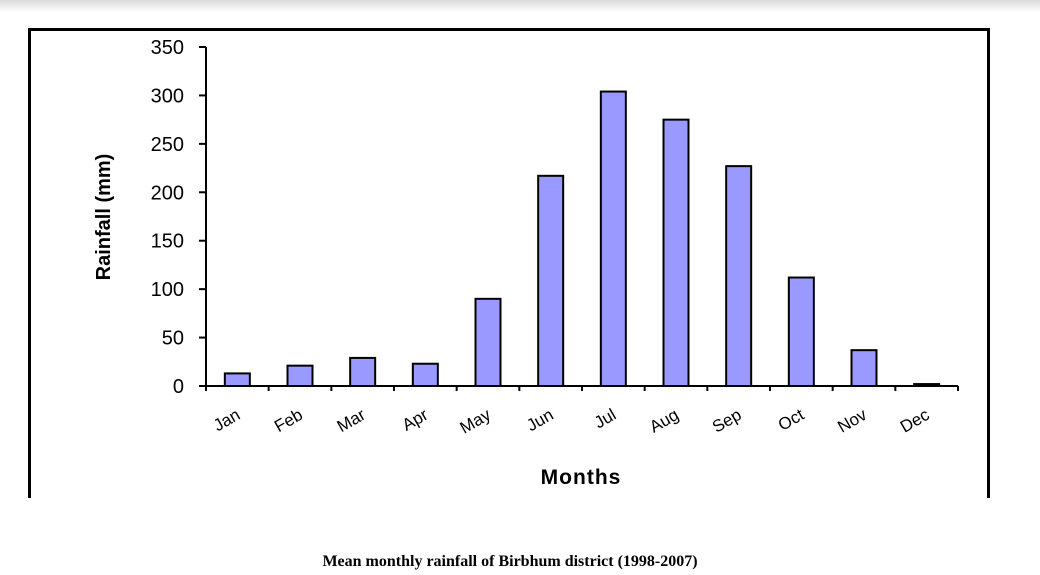 This screenshot has width=1040, height=575. I want to click on bar-dec, so click(927, 385).